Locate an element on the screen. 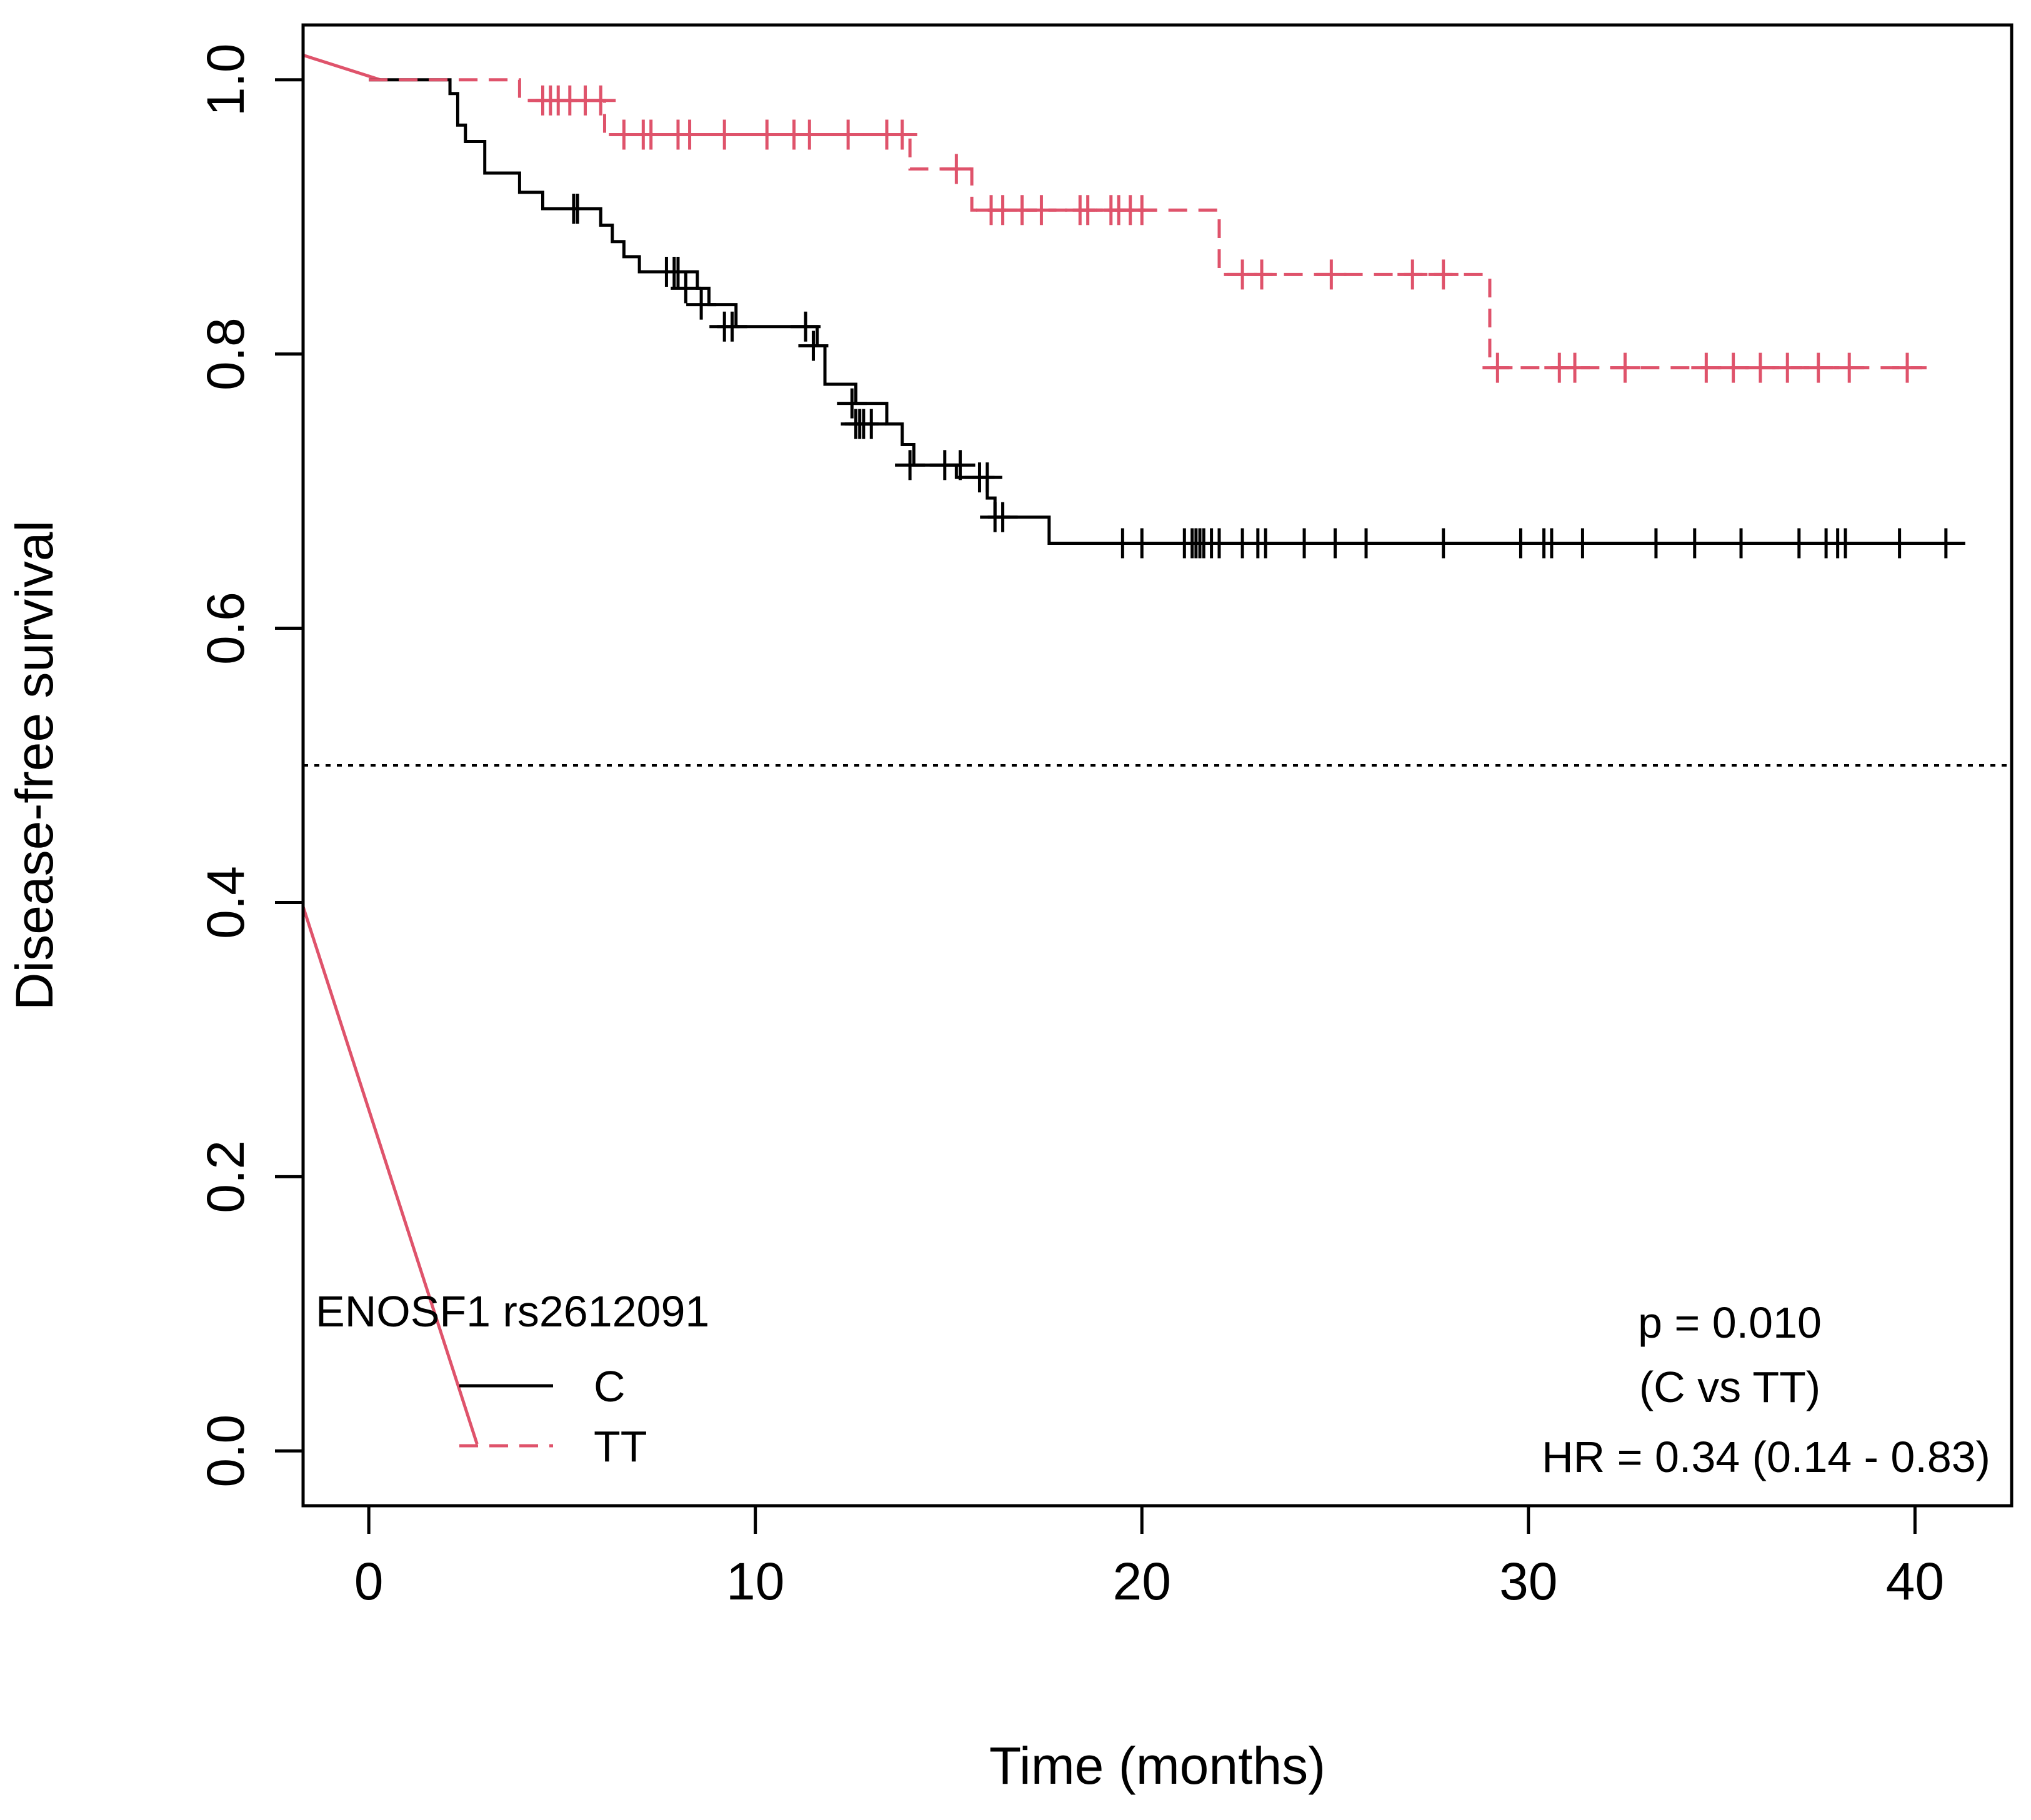 The image size is (2031, 1820). x-tick-label: 0 is located at coordinates (369, 1581).